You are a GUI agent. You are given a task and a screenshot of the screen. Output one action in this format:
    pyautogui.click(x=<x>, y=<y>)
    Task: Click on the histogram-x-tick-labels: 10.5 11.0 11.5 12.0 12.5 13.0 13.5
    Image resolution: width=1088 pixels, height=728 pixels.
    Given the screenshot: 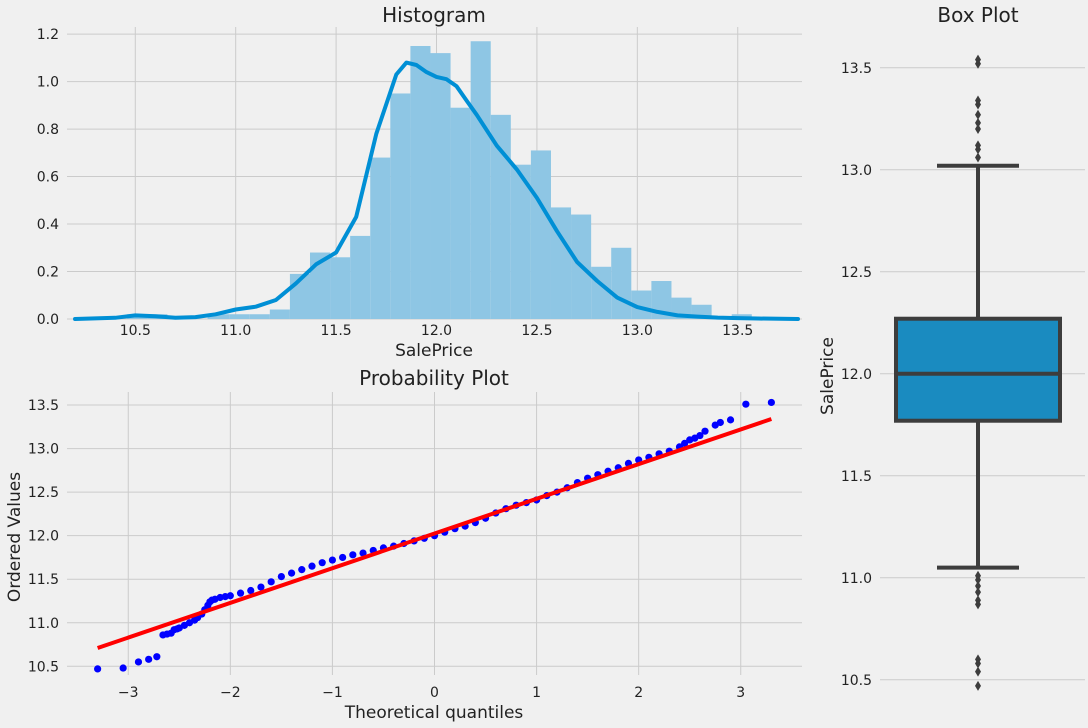 What is the action you would take?
    pyautogui.click(x=437, y=331)
    